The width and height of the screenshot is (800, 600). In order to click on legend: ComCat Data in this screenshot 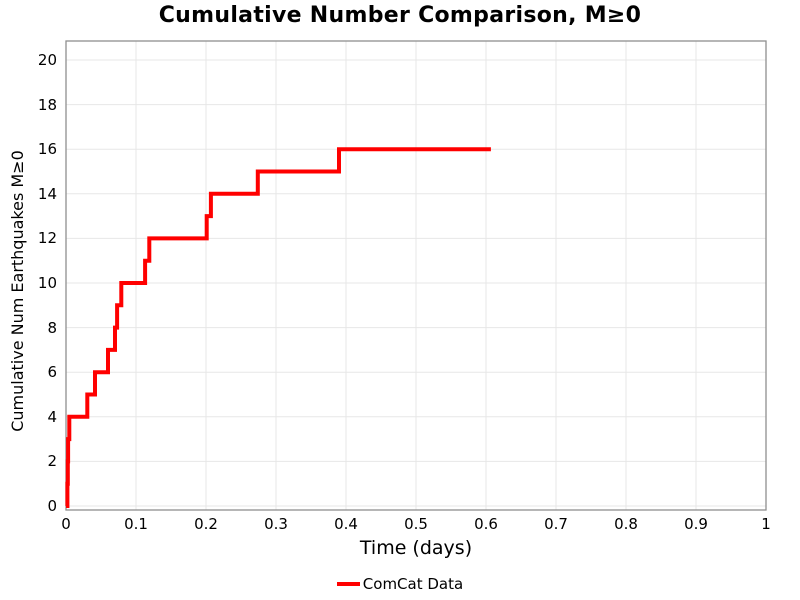, I will do `click(400, 584)`.